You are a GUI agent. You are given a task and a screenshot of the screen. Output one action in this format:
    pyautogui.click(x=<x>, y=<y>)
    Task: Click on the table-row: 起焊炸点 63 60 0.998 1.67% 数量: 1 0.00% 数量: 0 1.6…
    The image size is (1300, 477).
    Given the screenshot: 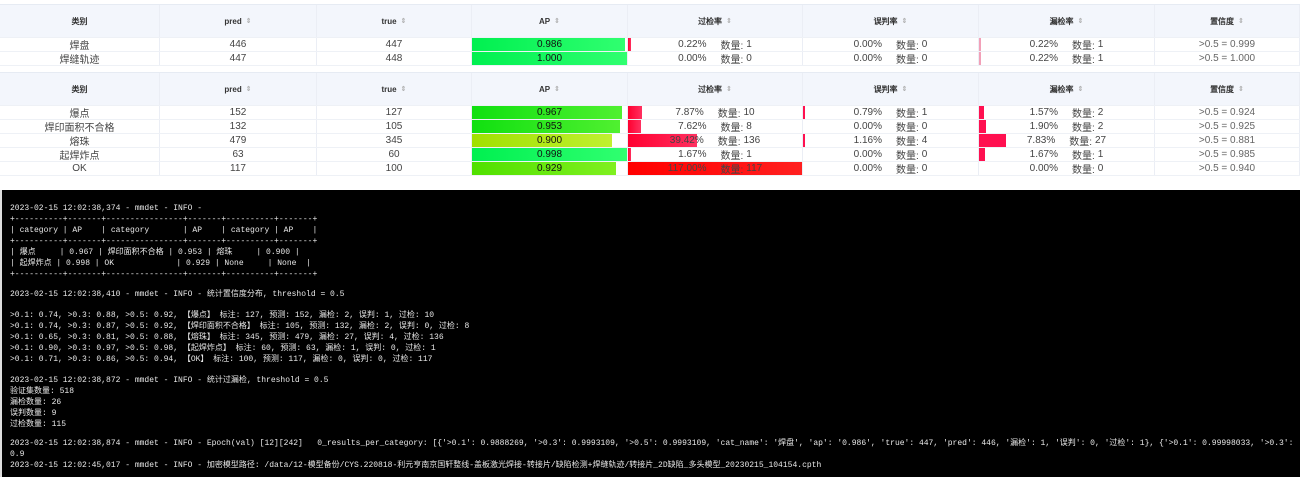 What is the action you would take?
    pyautogui.click(x=650, y=155)
    